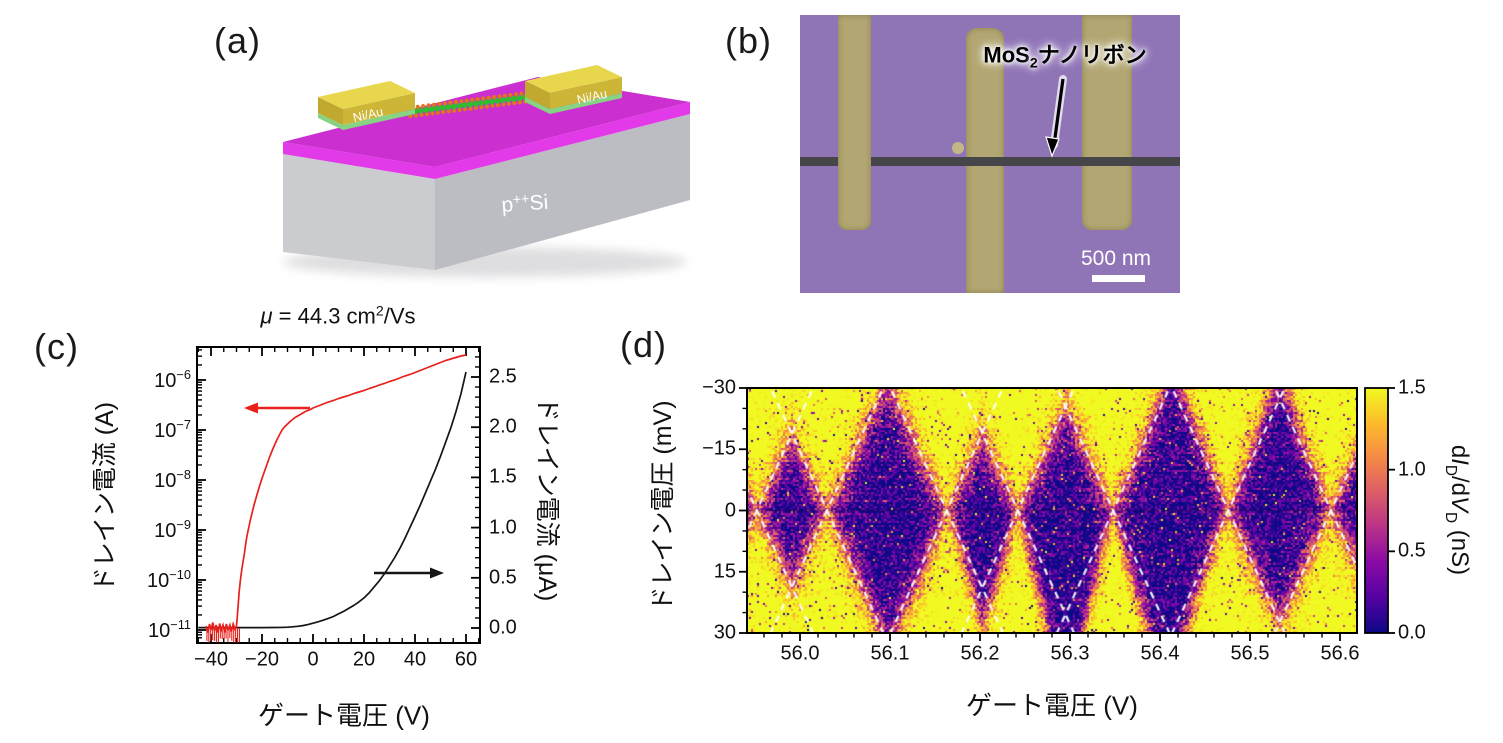 This screenshot has height=743, width=1503. Describe the element at coordinates (663, 506) in the screenshot. I see `plot-d-ylabel: ドレイン電圧 (mV)` at that location.